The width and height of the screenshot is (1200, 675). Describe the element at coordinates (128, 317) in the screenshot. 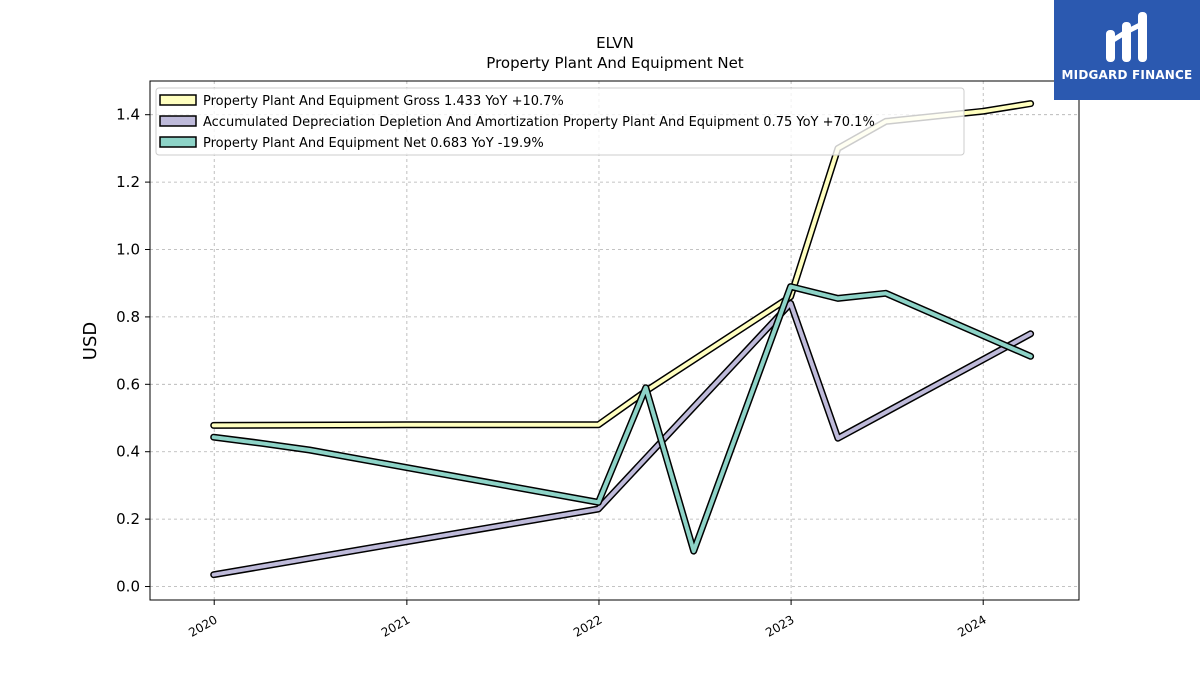

I see `y-tick-label: 0.8` at that location.